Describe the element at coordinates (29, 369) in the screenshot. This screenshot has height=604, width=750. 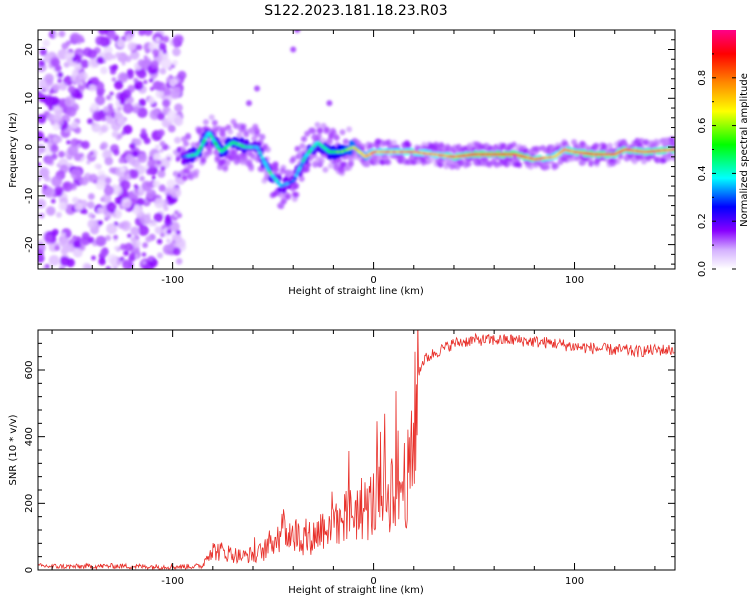
I see `y-tick-label: 600` at that location.